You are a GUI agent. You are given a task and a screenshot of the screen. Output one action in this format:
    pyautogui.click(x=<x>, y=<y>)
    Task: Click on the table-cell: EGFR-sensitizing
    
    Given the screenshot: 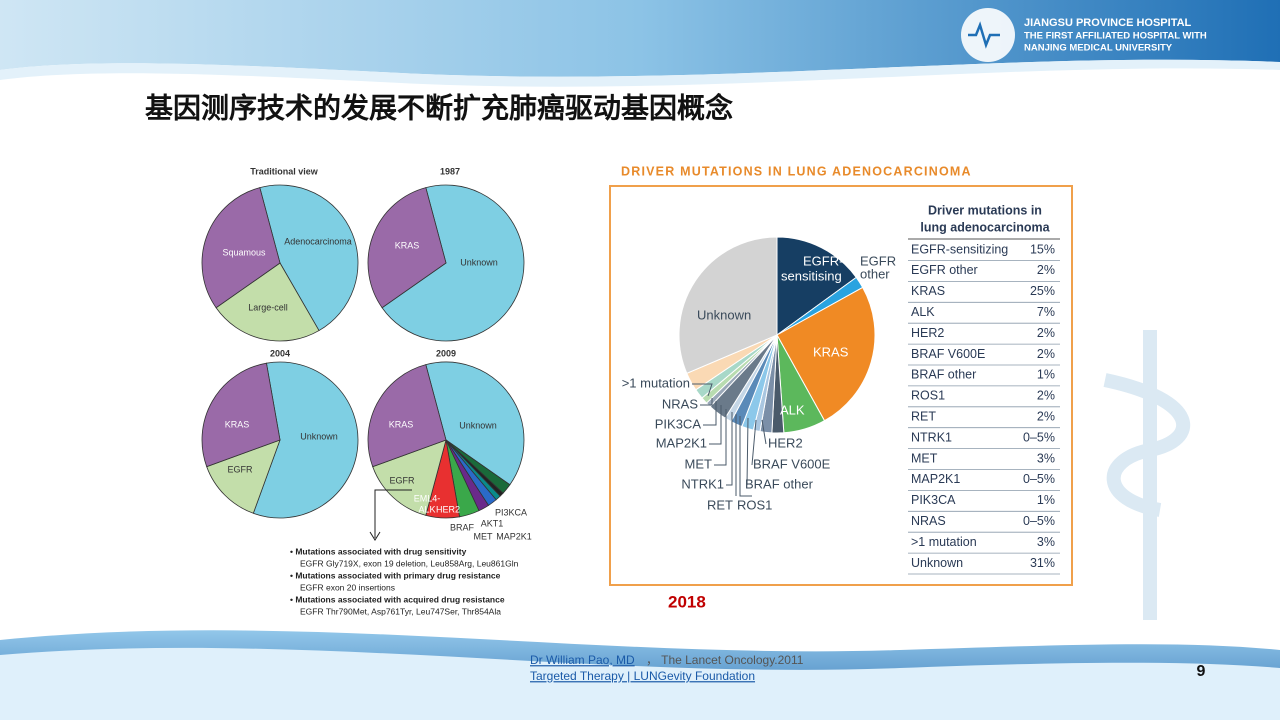 What is the action you would take?
    pyautogui.click(x=959, y=249)
    